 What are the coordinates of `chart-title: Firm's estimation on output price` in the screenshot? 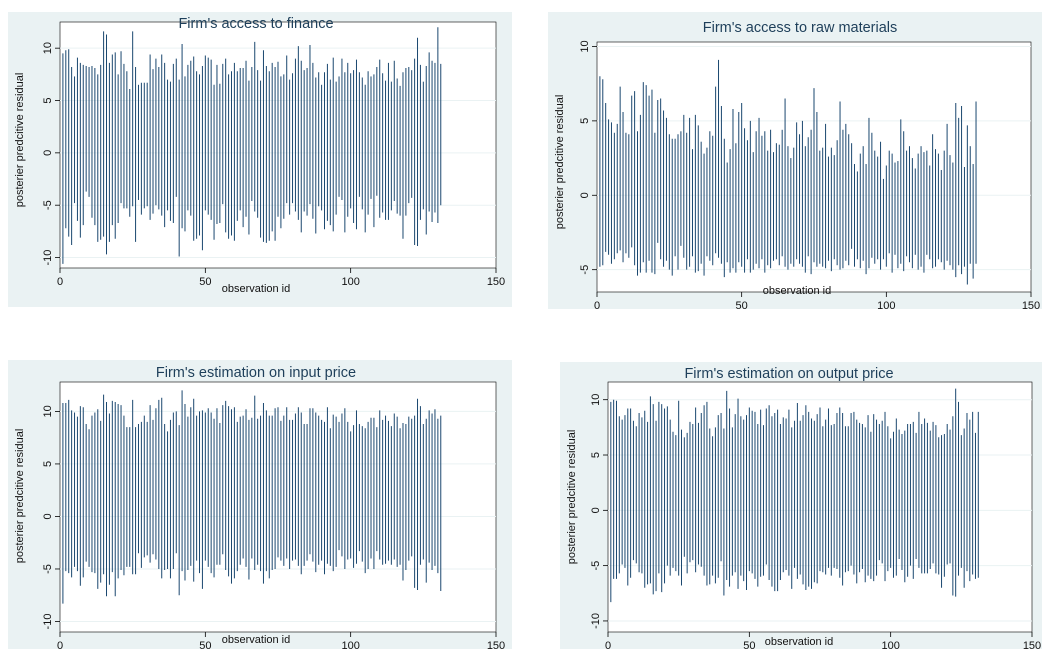 It's located at (788, 374).